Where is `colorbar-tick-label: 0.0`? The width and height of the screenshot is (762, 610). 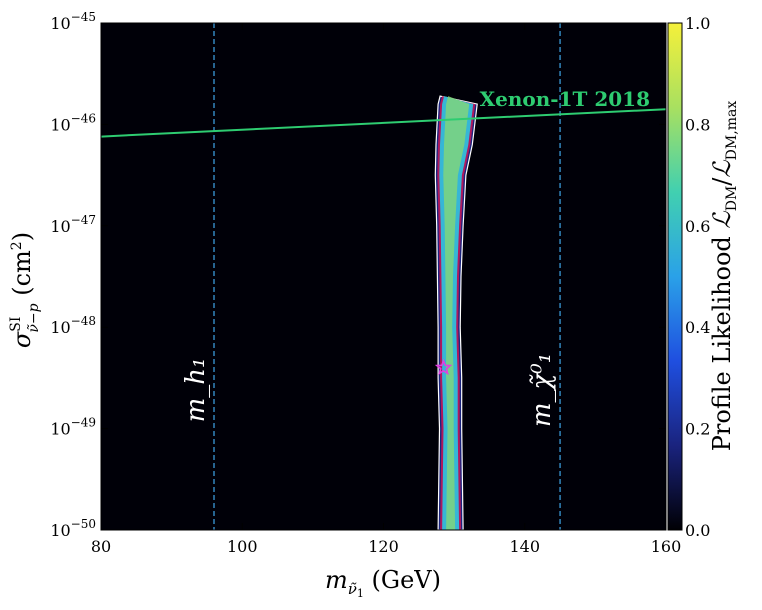 colorbar-tick-label: 0.0 is located at coordinates (697, 530).